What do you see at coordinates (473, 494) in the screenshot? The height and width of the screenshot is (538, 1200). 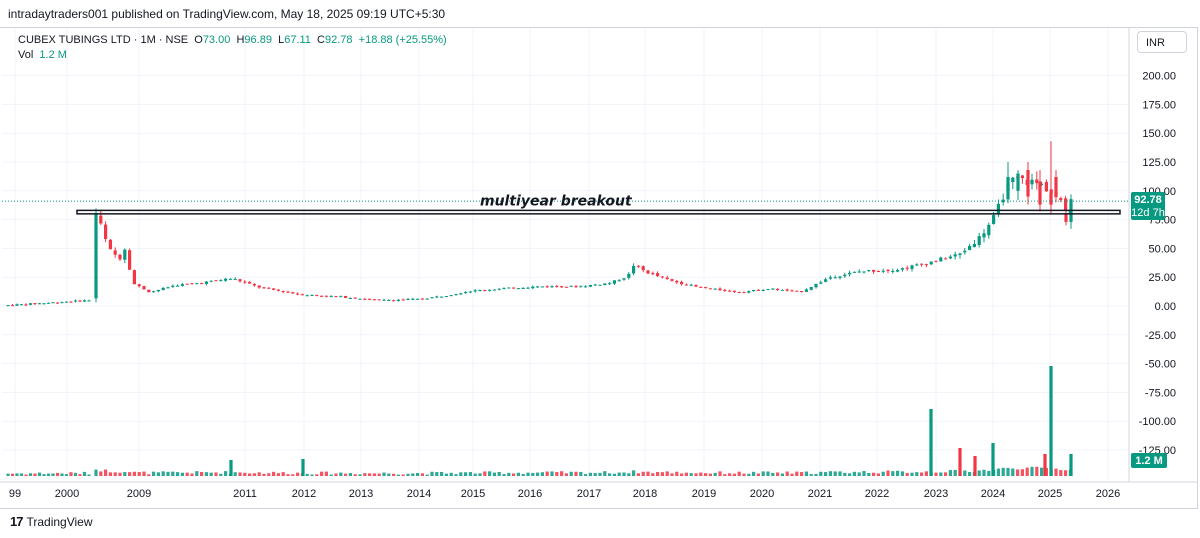 I see `x-tick-label: 2015` at bounding box center [473, 494].